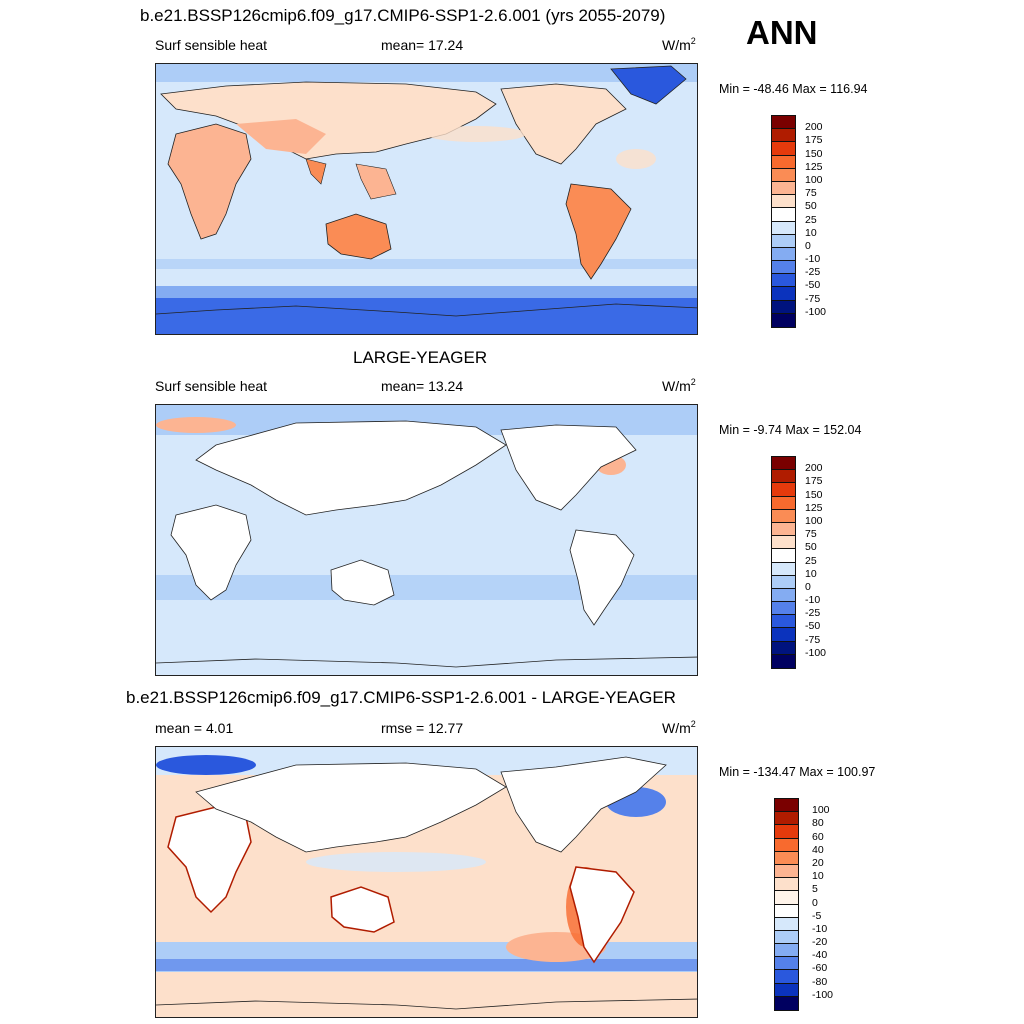 The height and width of the screenshot is (1024, 1024). What do you see at coordinates (194, 728) in the screenshot?
I see `panel3-mean-label: mean = 4.01` at bounding box center [194, 728].